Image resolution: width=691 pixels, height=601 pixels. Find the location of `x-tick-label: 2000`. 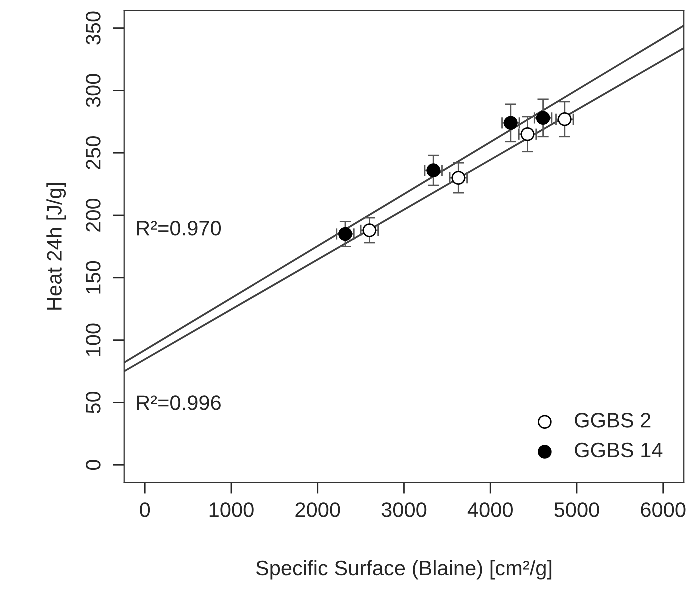

x-tick-label: 2000 is located at coordinates (318, 510).